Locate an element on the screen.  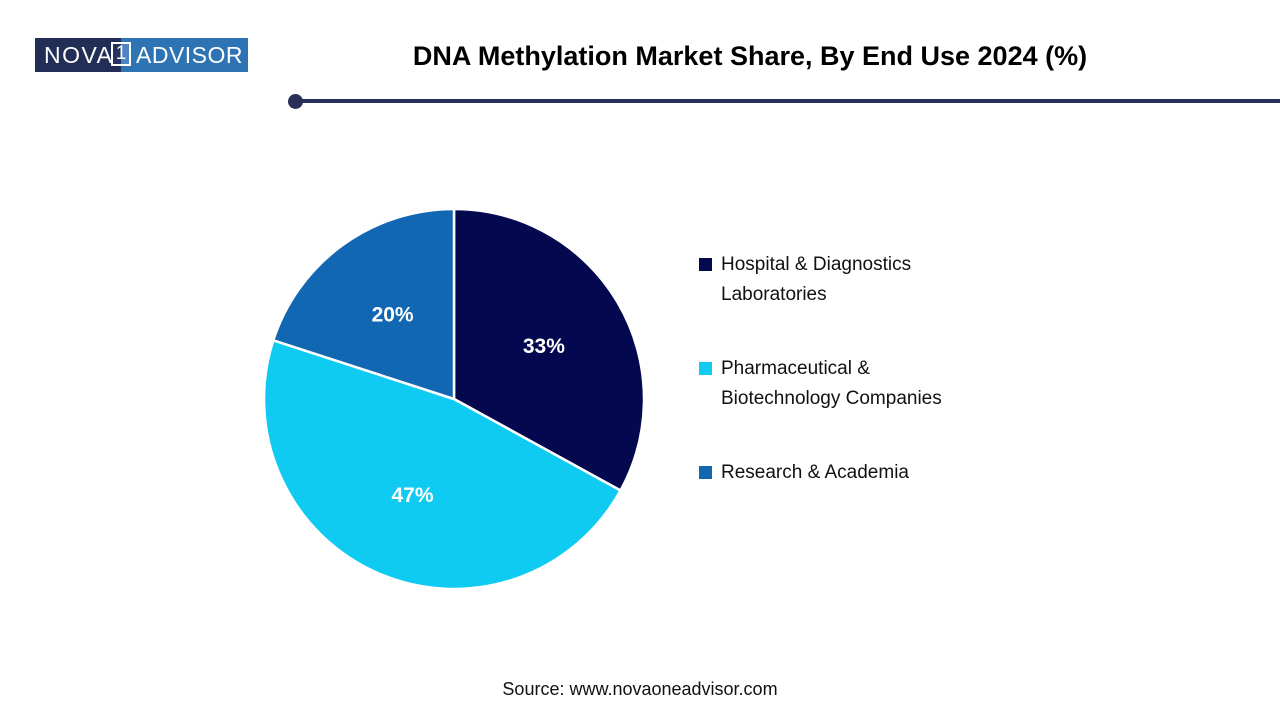
legend-item-2: Pharmaceutical & Biotechnology Companies is located at coordinates (849, 384).